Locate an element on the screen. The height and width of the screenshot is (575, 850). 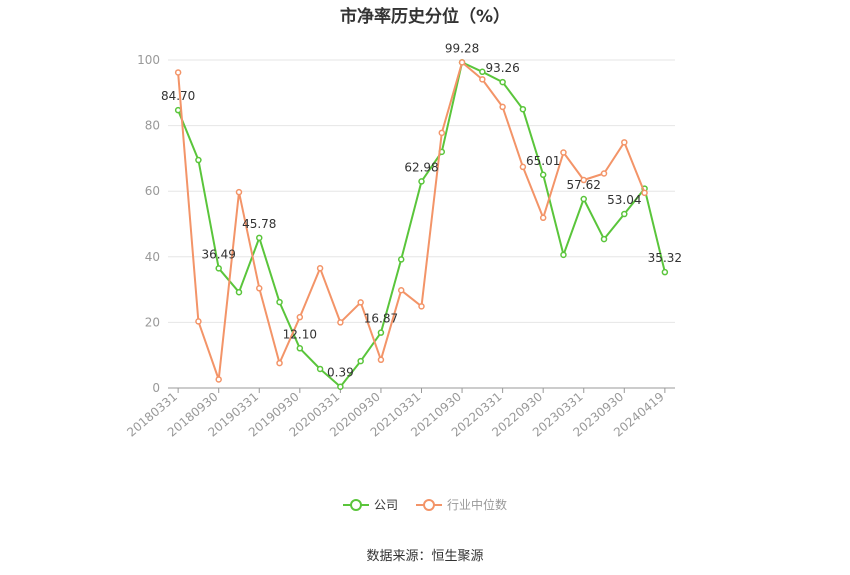
data-label: 16.87 is located at coordinates (381, 319).